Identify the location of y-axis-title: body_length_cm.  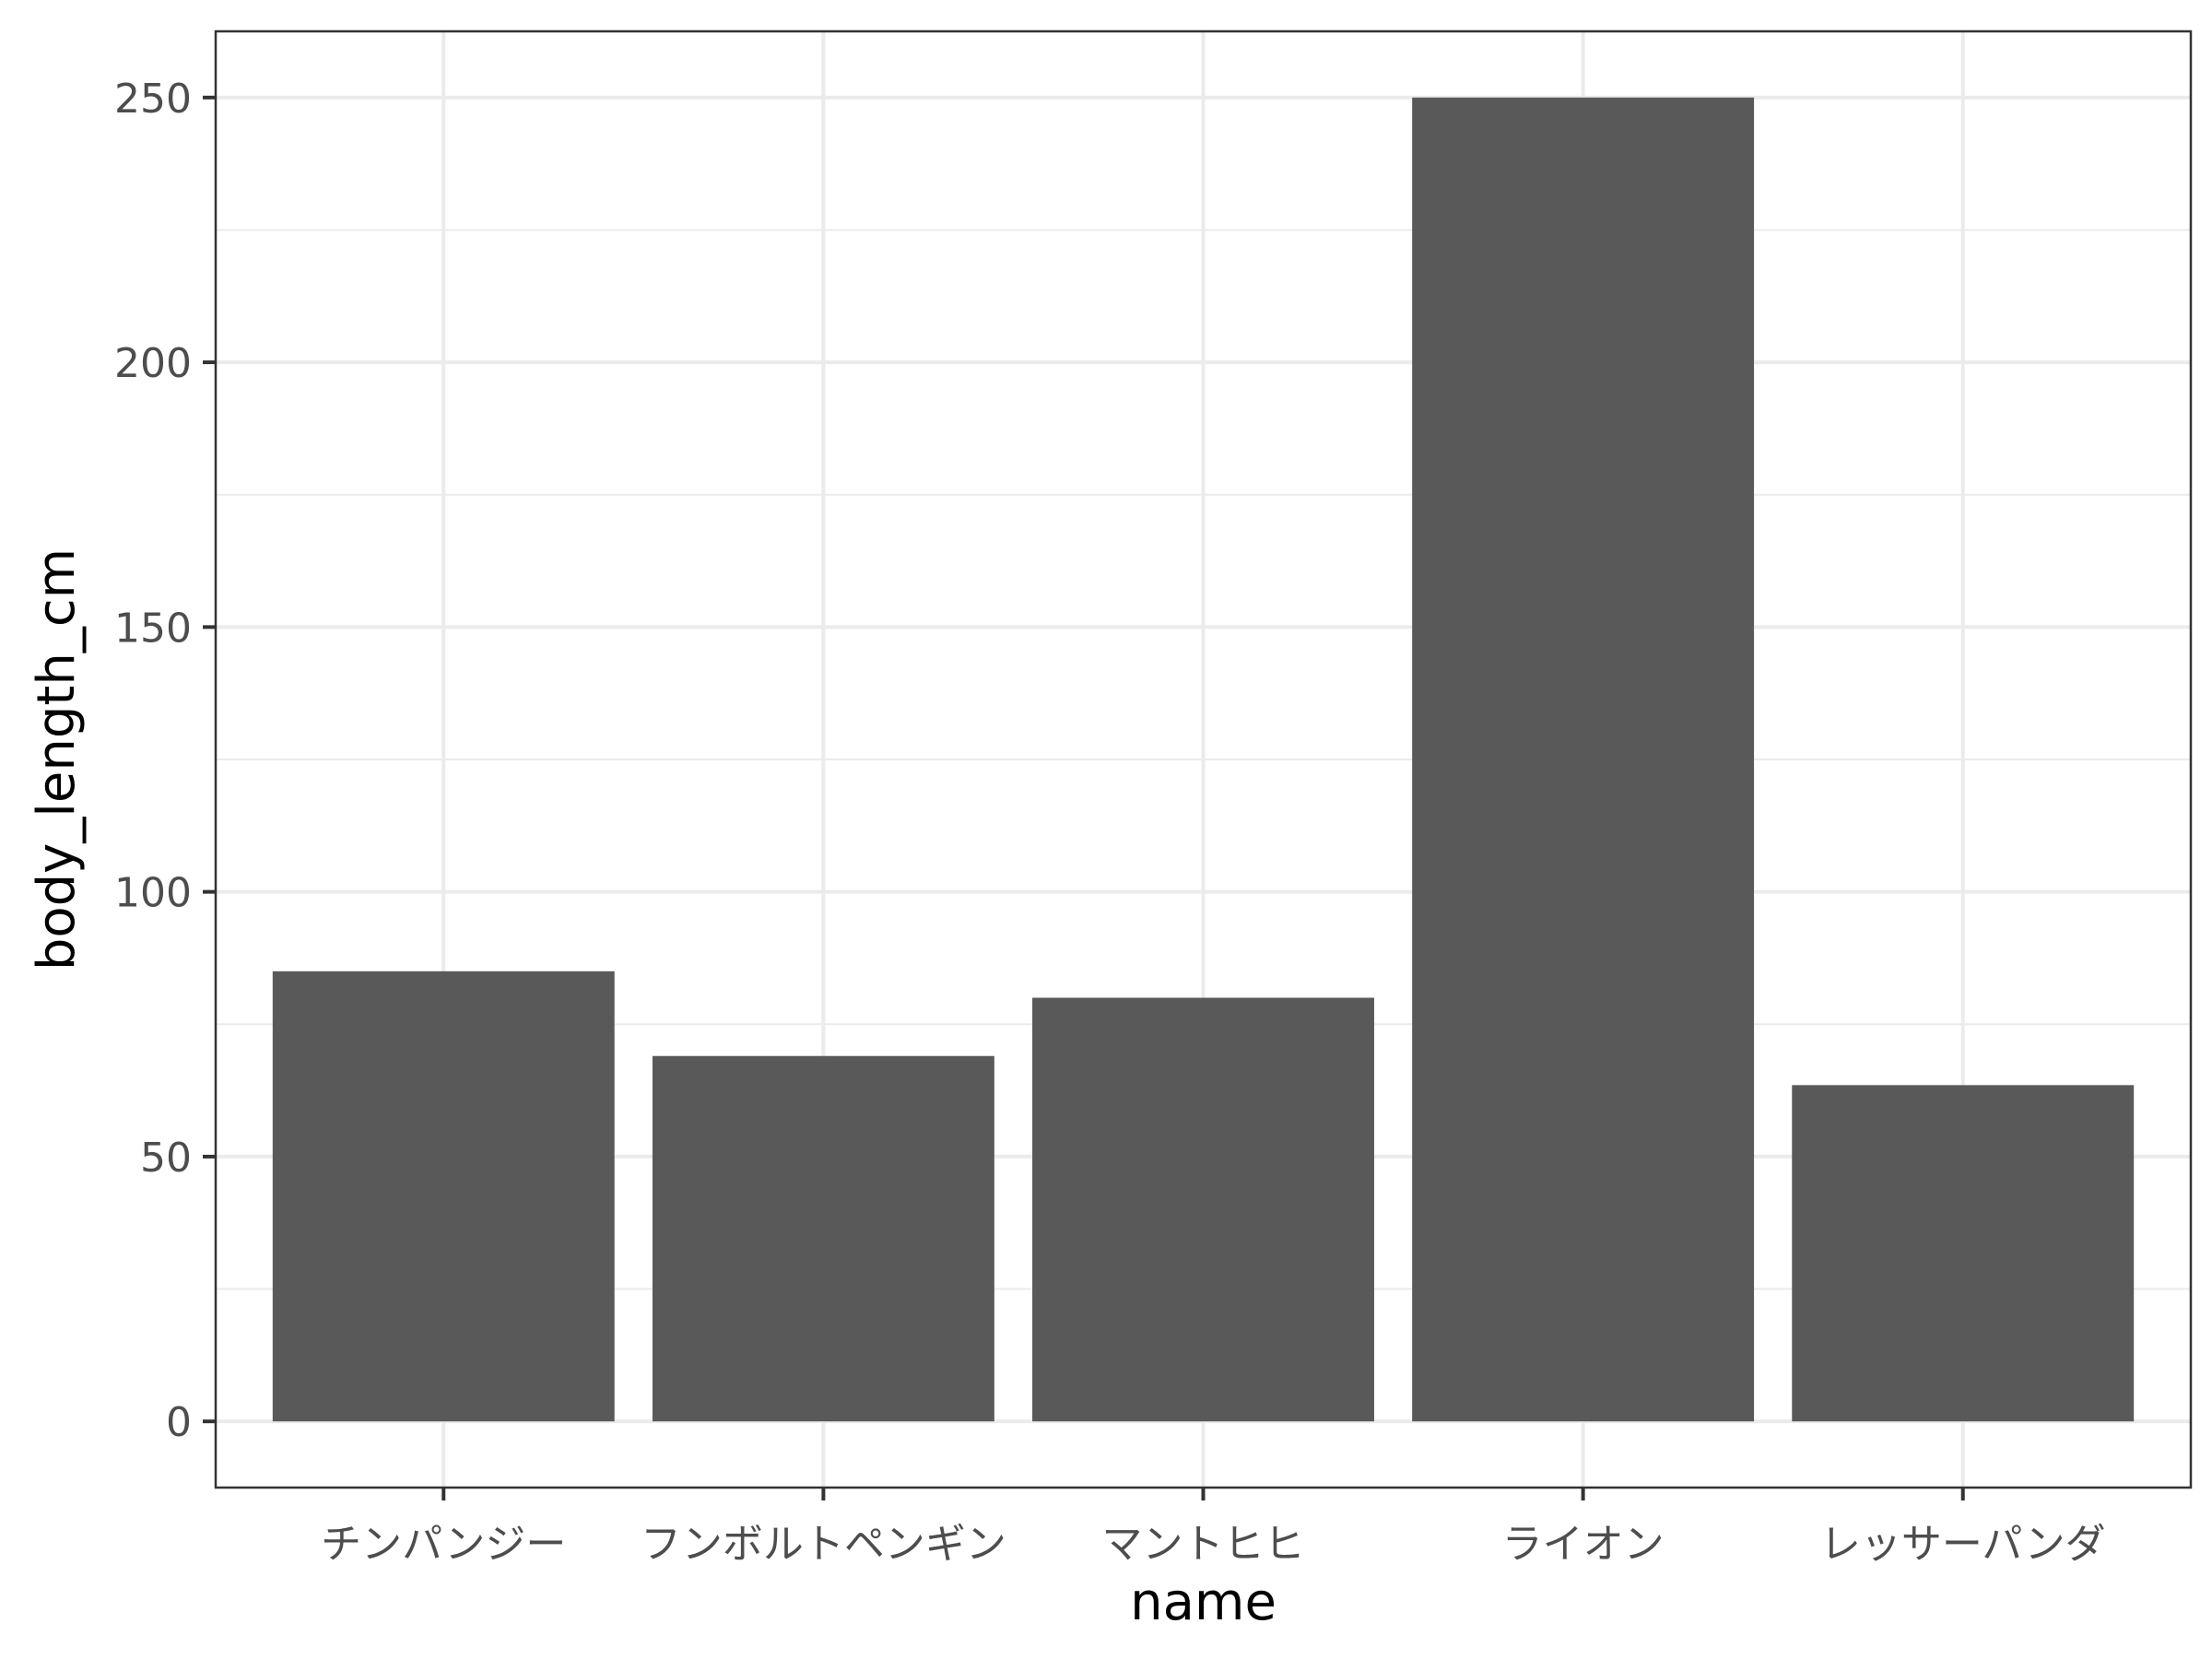
(57, 759).